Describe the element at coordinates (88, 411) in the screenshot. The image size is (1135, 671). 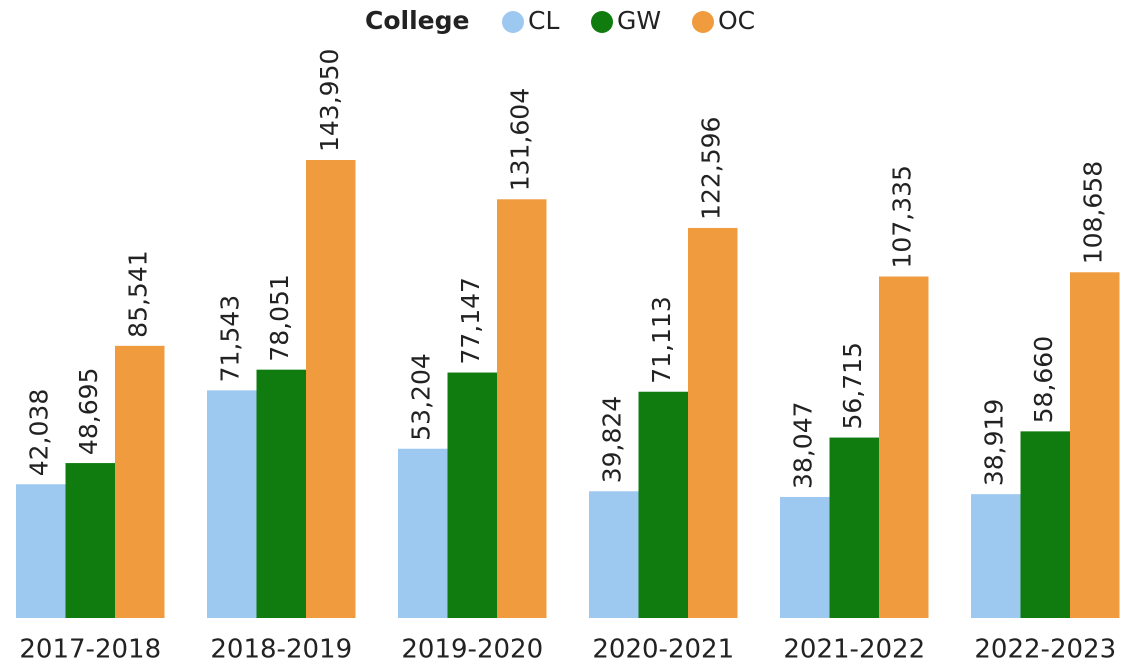
I see `data-label: 48,695` at that location.